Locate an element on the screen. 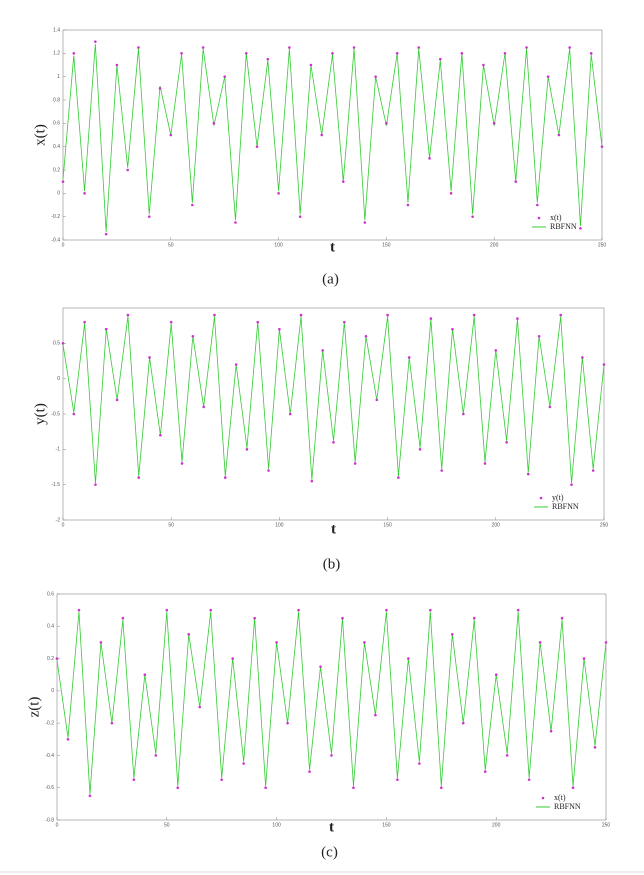  legend-label: RBFNN is located at coordinates (565, 506).